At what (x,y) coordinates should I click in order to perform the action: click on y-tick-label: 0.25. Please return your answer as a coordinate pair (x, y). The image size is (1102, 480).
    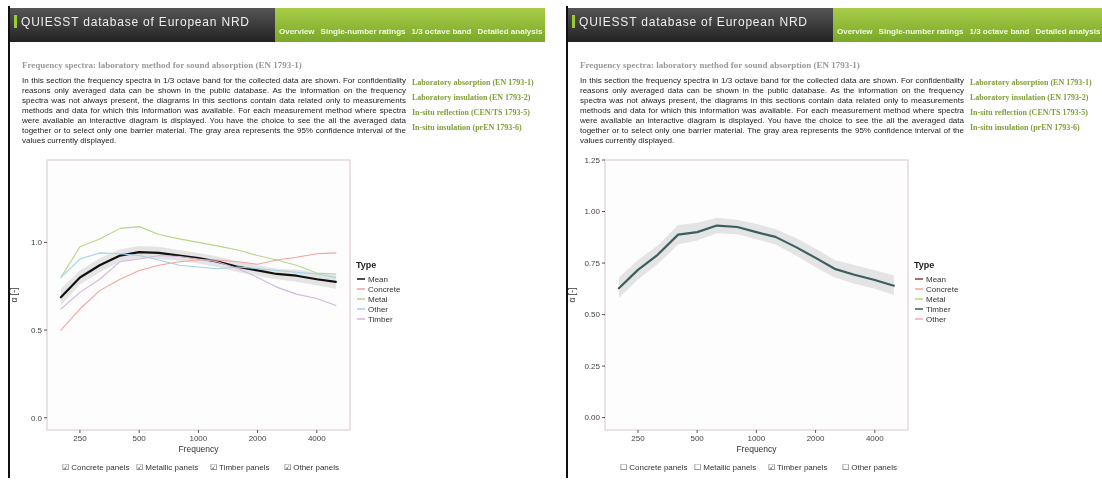
    Looking at the image, I should click on (592, 366).